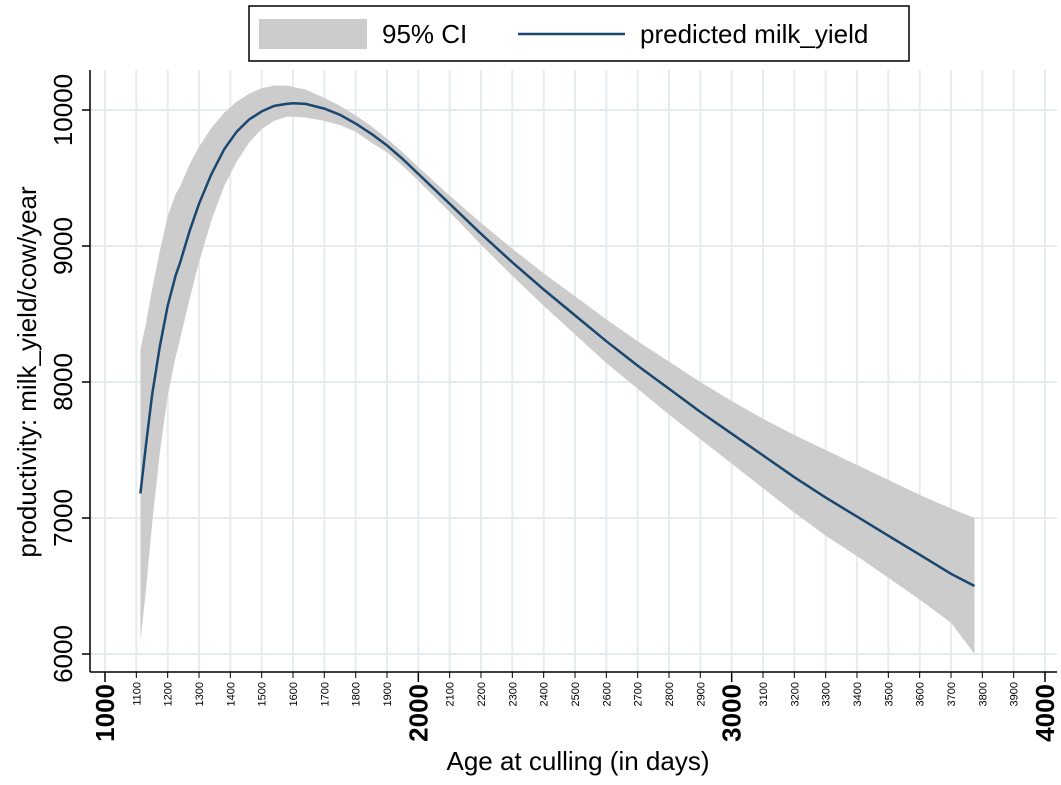  Describe the element at coordinates (424, 34) in the screenshot. I see `legend-band-label: 95% CI` at that location.